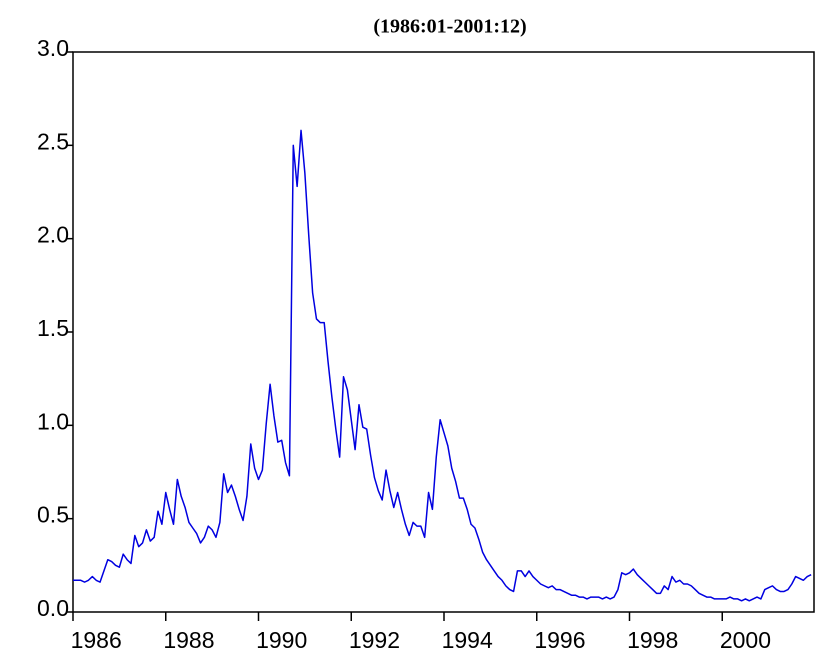  I want to click on x-tick-label: 1994, so click(467, 640).